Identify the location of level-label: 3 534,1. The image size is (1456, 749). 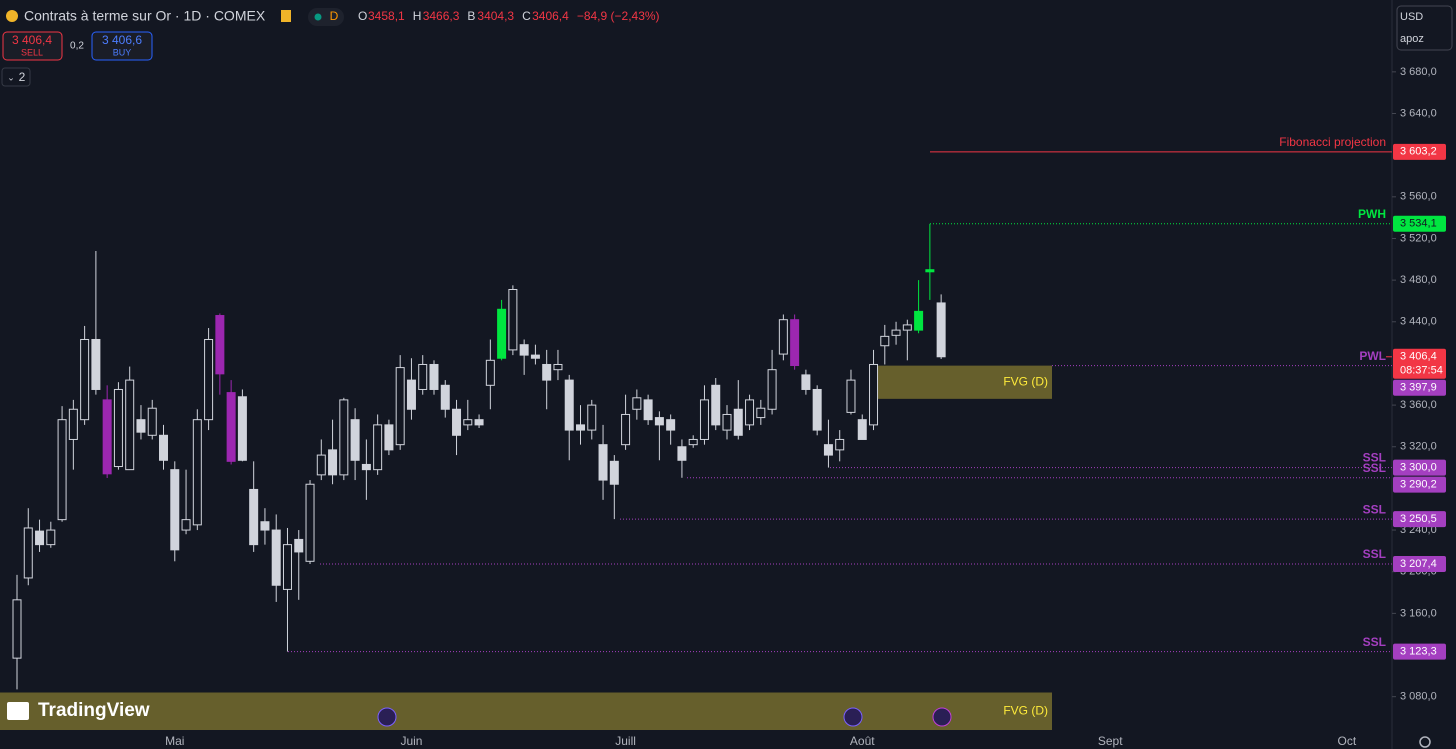
(1418, 224).